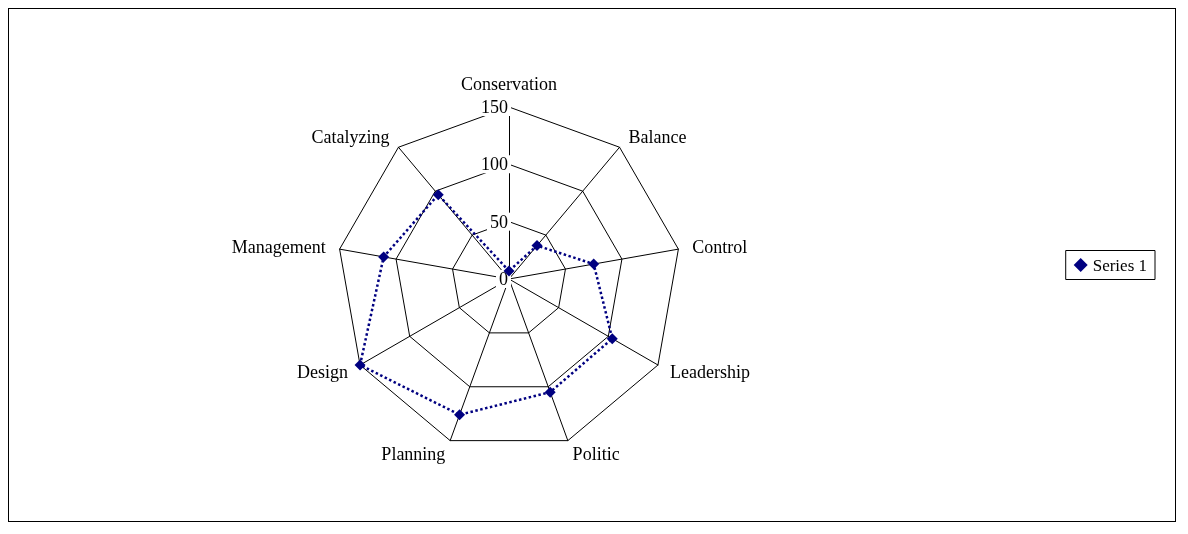  Describe the element at coordinates (322, 372) in the screenshot. I see `spoke-label: Design` at that location.